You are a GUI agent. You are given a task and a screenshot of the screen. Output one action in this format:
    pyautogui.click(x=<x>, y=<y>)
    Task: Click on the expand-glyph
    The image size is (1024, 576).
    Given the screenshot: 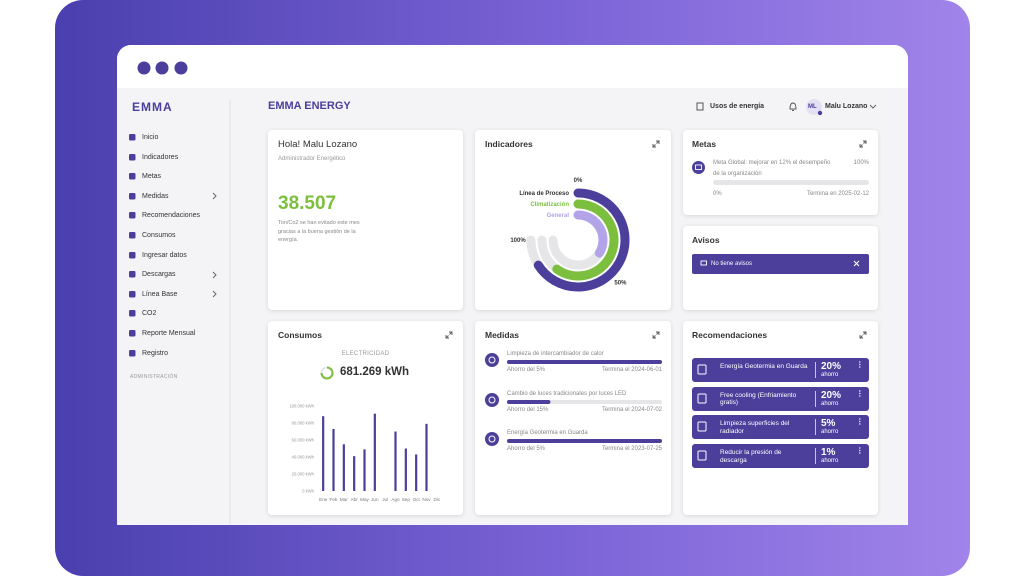 What is the action you would take?
    pyautogui.click(x=656, y=335)
    